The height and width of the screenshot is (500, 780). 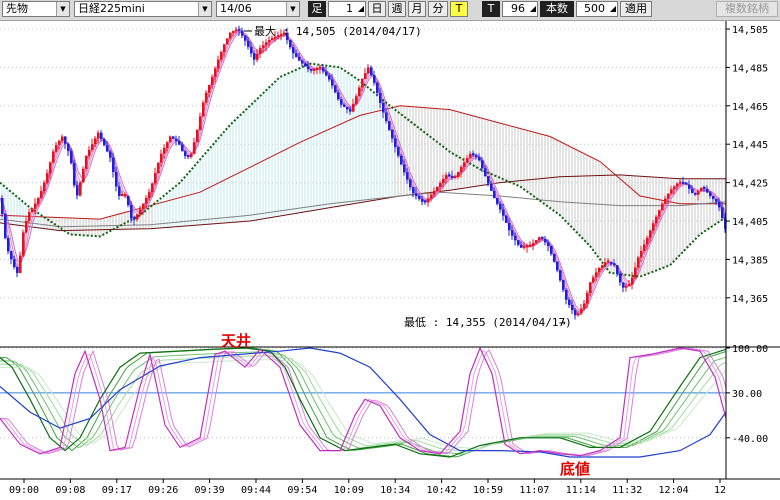 What do you see at coordinates (438, 9) in the screenshot?
I see `minute-button: 分` at bounding box center [438, 9].